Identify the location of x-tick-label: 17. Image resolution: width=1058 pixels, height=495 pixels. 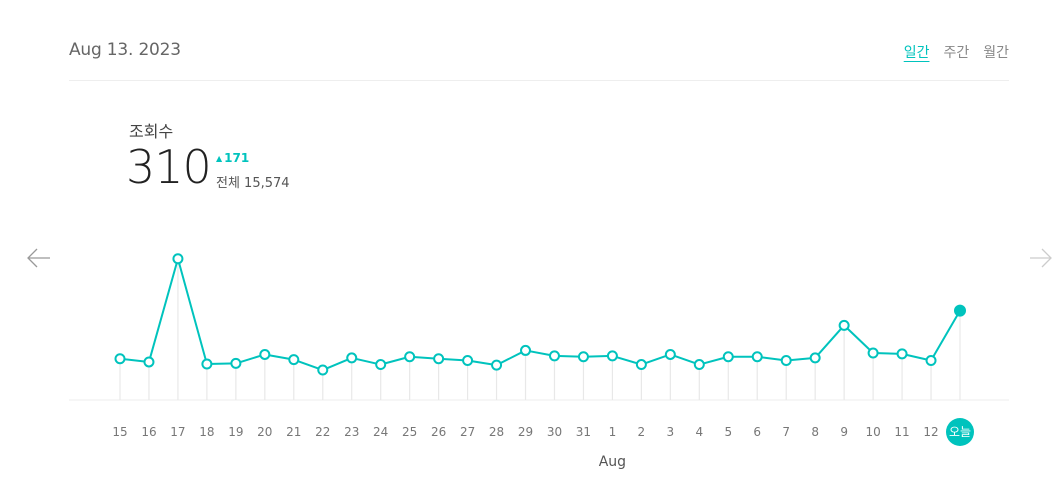
(177, 432).